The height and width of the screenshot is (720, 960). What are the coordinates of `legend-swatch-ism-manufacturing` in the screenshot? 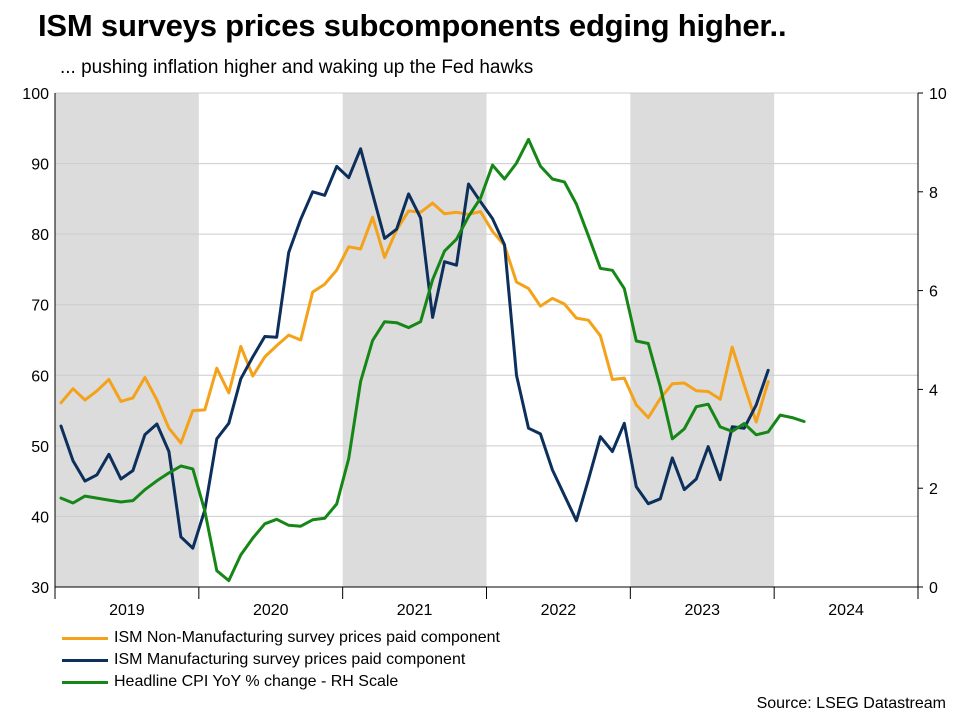 It's located at (85, 660).